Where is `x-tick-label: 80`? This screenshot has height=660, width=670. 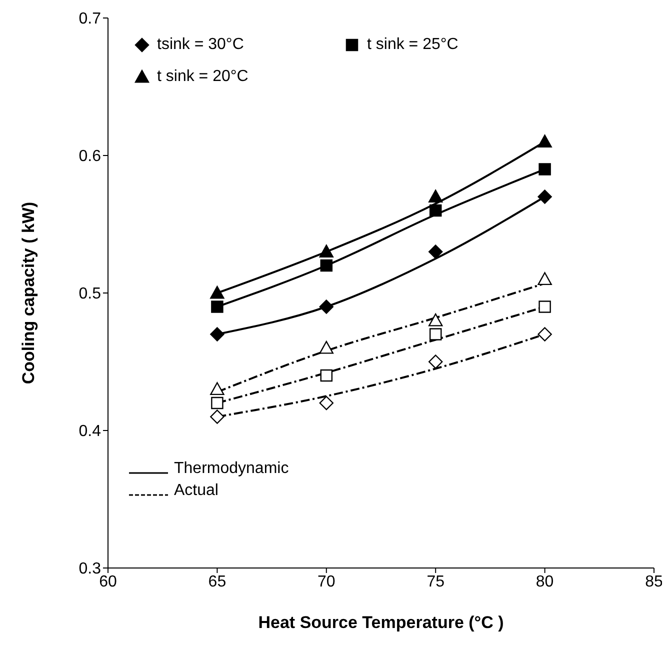
x-tick-label: 80 is located at coordinates (545, 581).